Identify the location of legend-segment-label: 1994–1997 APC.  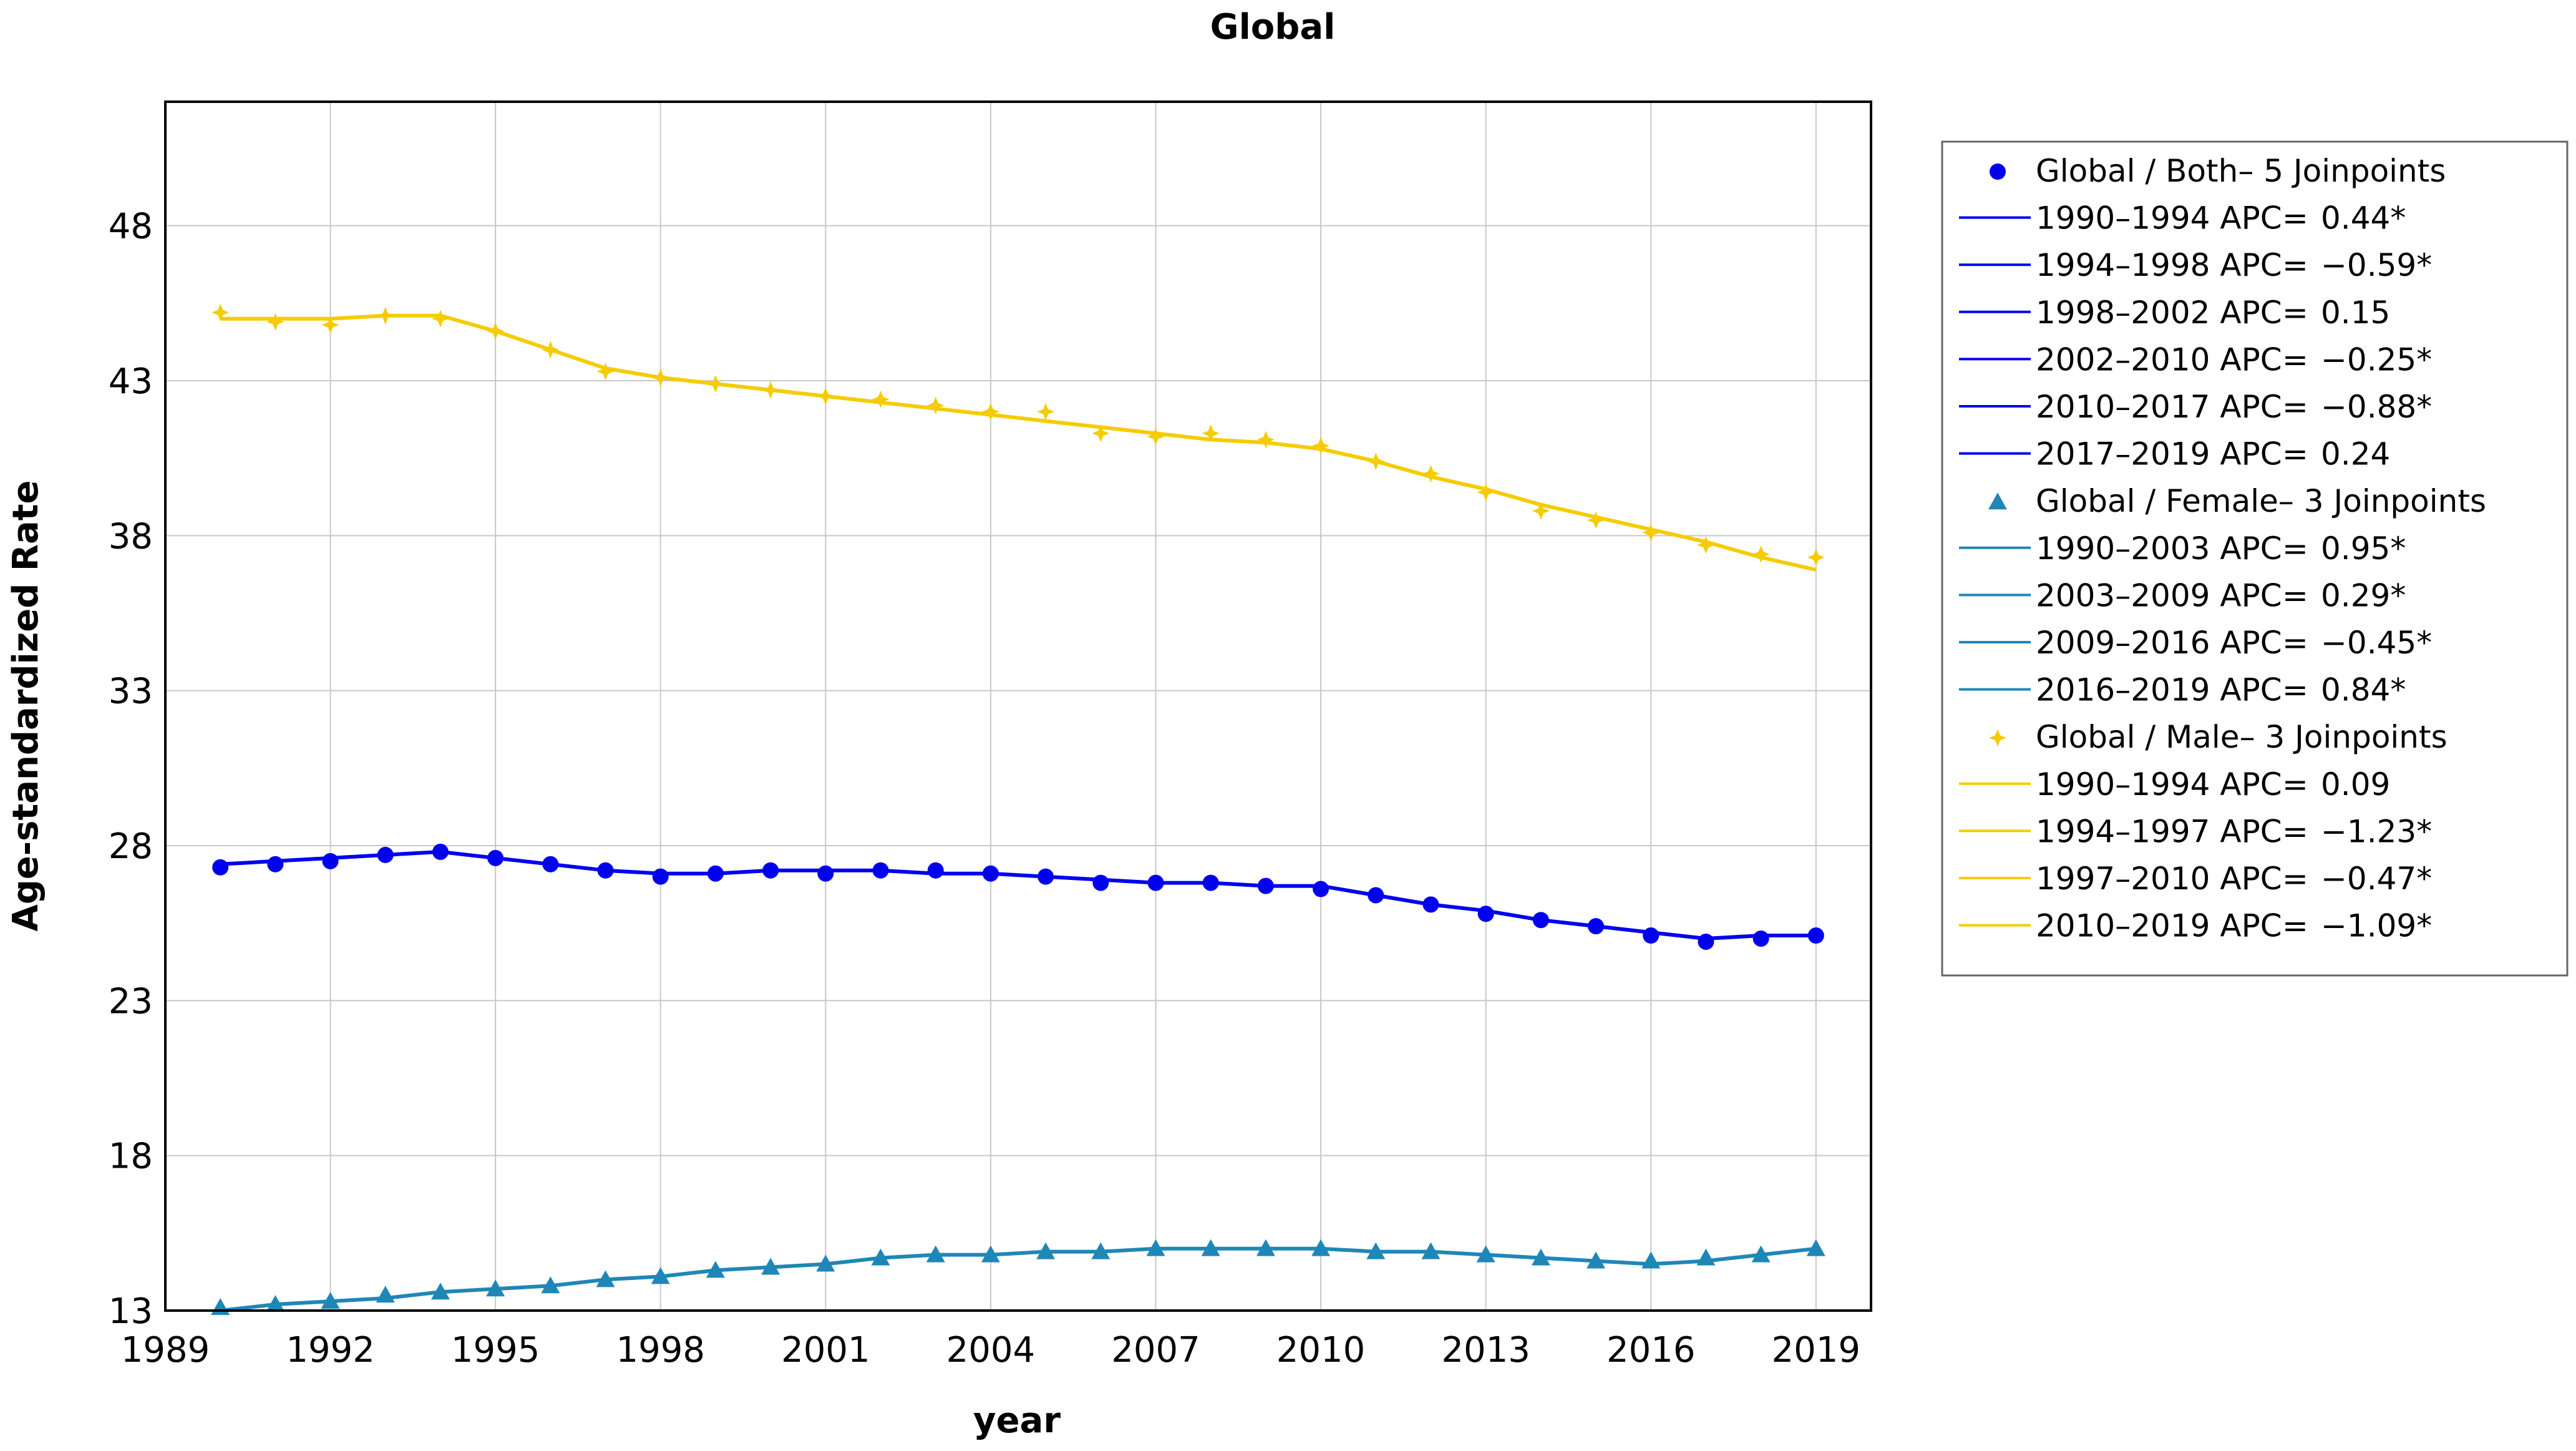
(2159, 831).